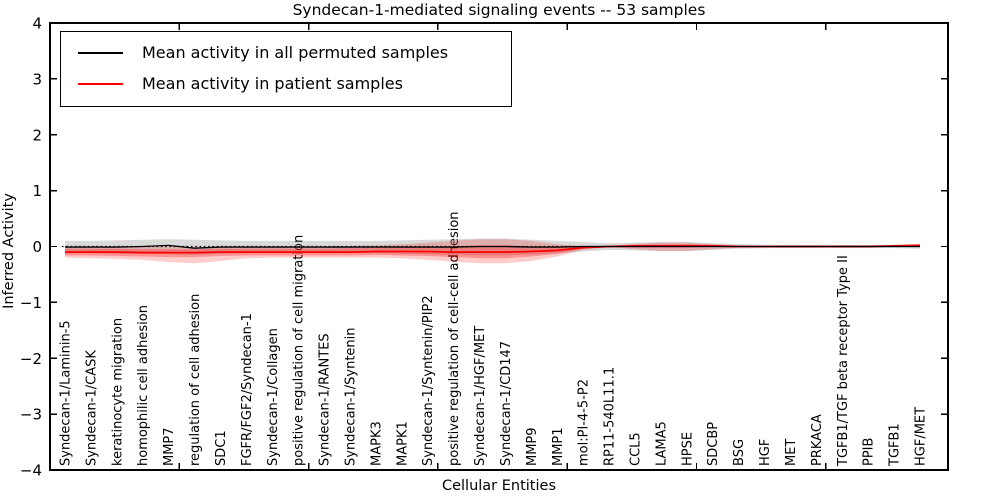 This screenshot has width=1000, height=500. What do you see at coordinates (273, 397) in the screenshot?
I see `x-entity-label: Syndecan-1/Collagen` at bounding box center [273, 397].